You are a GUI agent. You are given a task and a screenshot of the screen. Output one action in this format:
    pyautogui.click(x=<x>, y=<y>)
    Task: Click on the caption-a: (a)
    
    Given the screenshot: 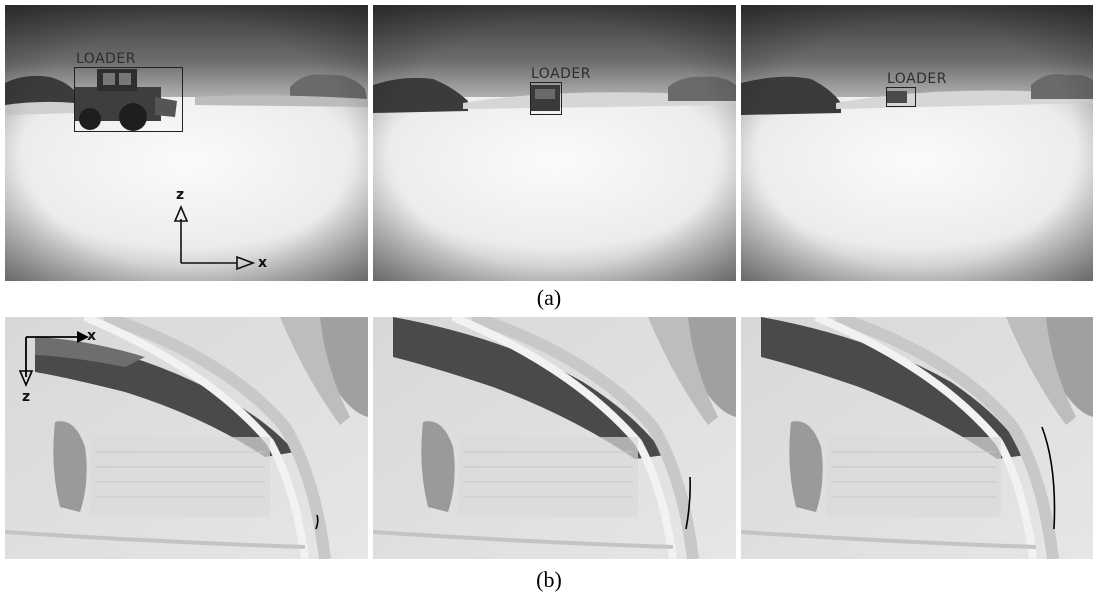 What is the action you would take?
    pyautogui.click(x=549, y=297)
    